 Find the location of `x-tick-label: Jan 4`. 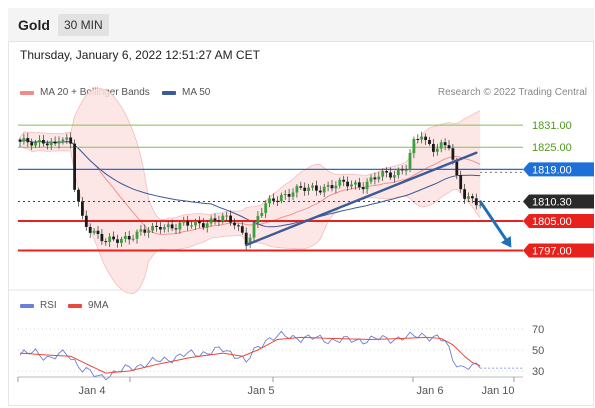

x-tick-label: Jan 4 is located at coordinates (92, 391).